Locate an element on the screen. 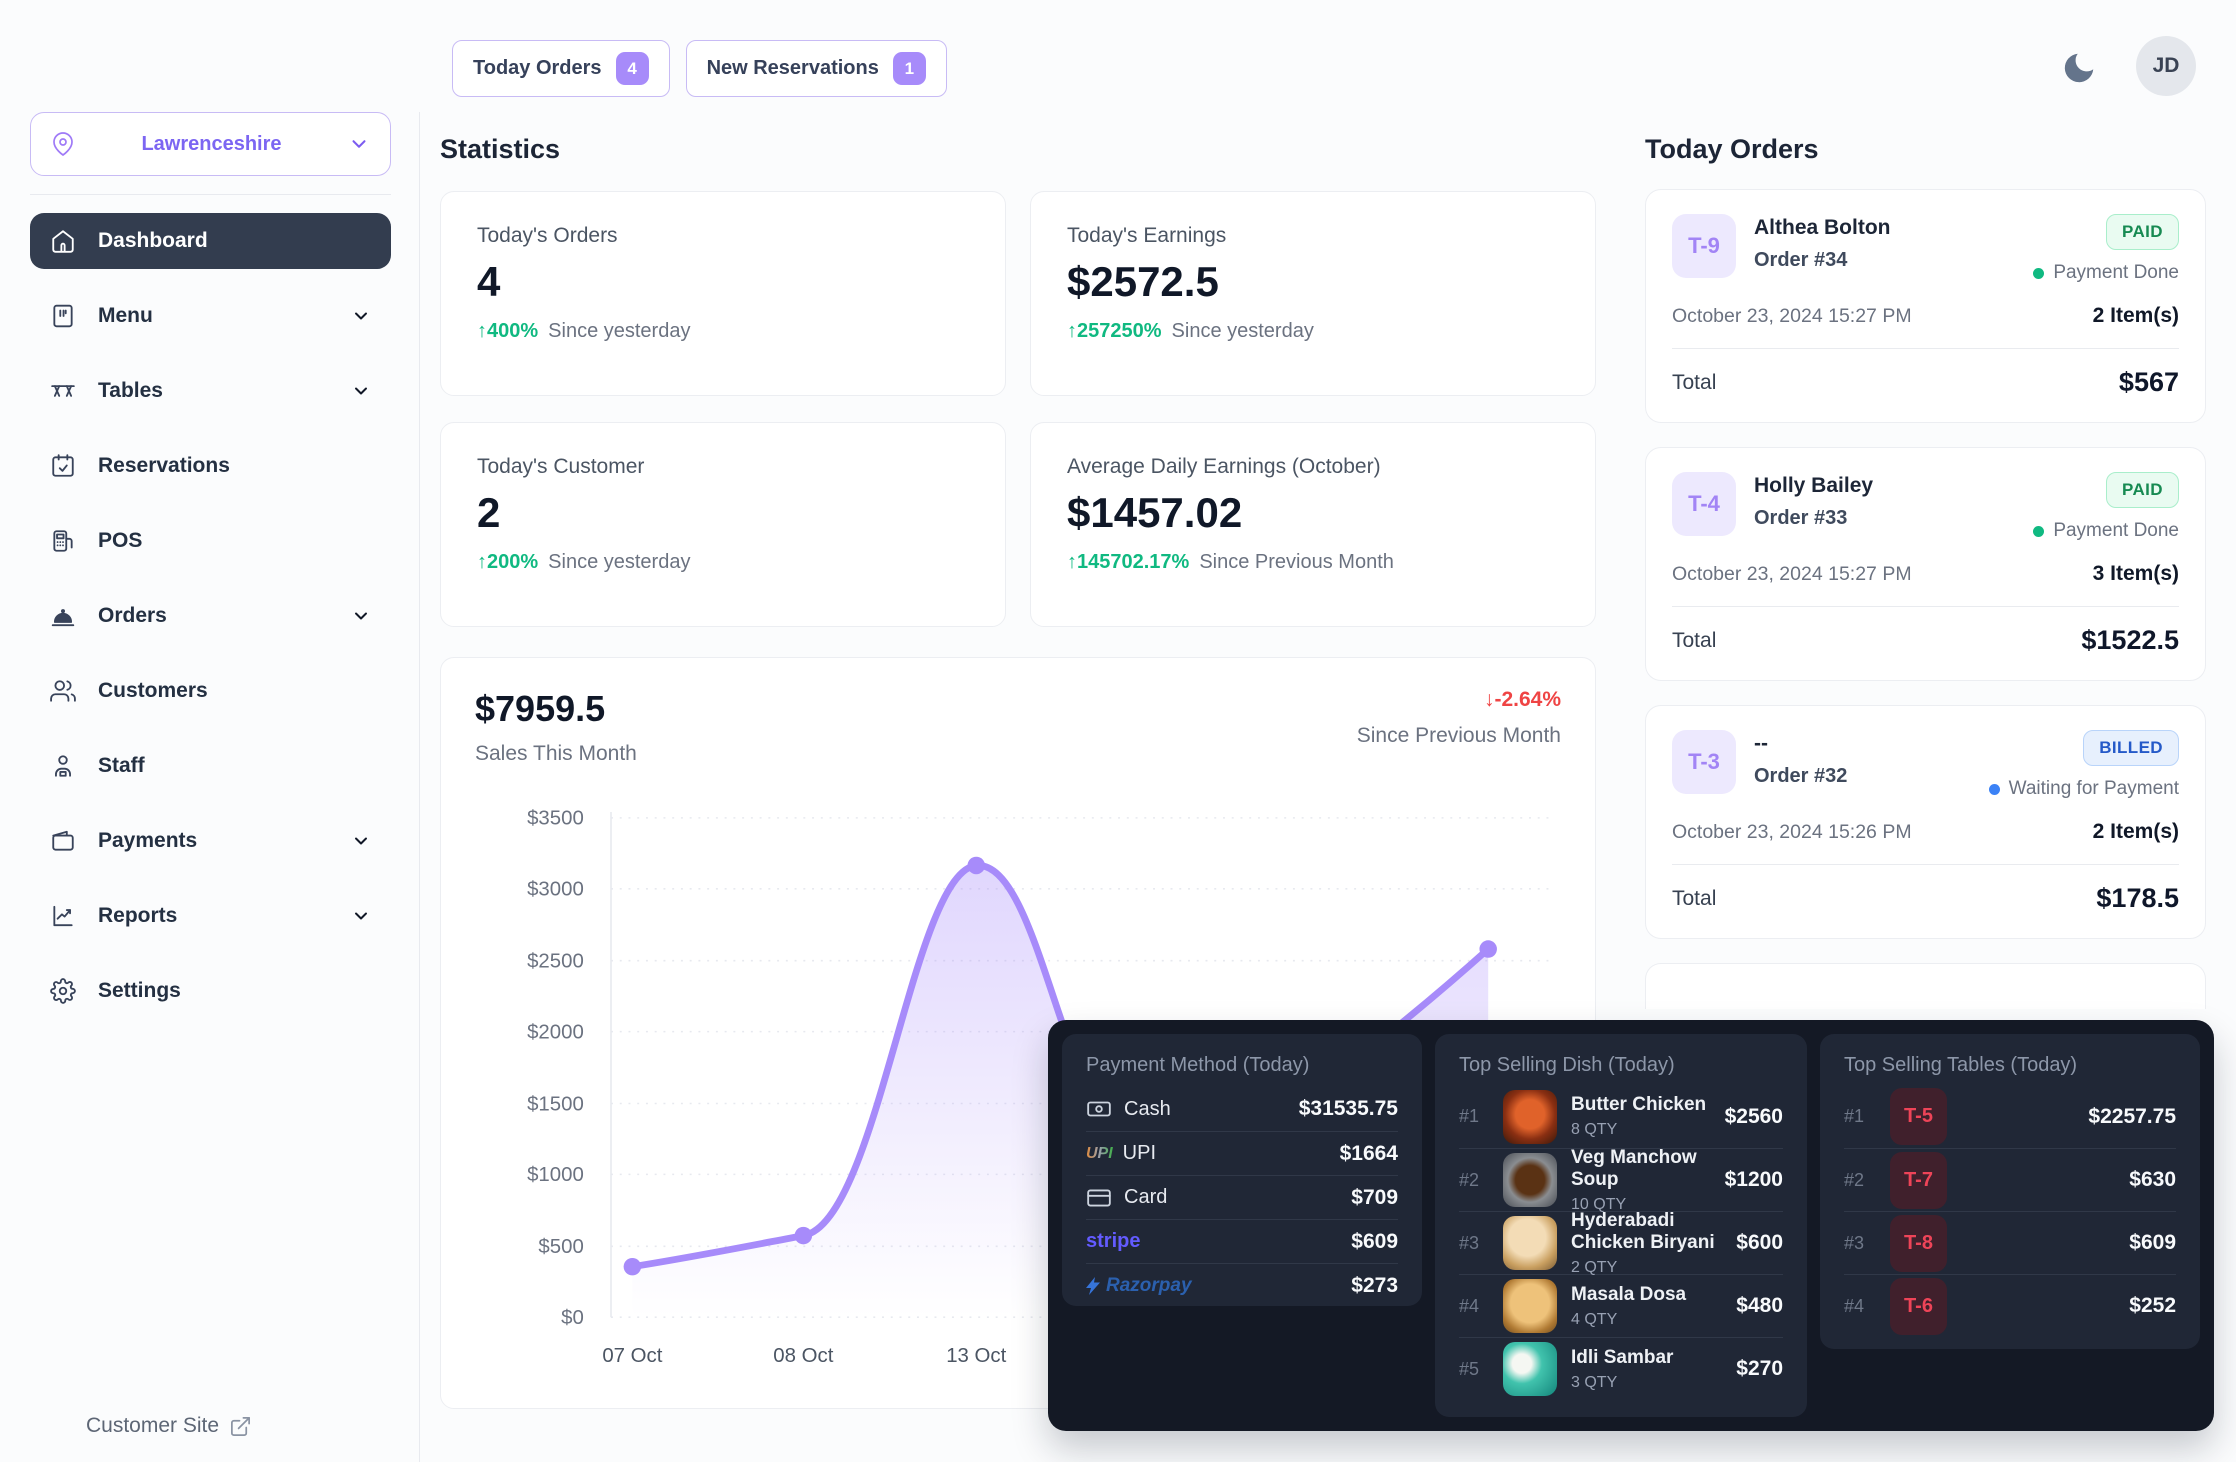 The width and height of the screenshot is (2236, 1462). today-orders-count-badge: 4 is located at coordinates (632, 68).